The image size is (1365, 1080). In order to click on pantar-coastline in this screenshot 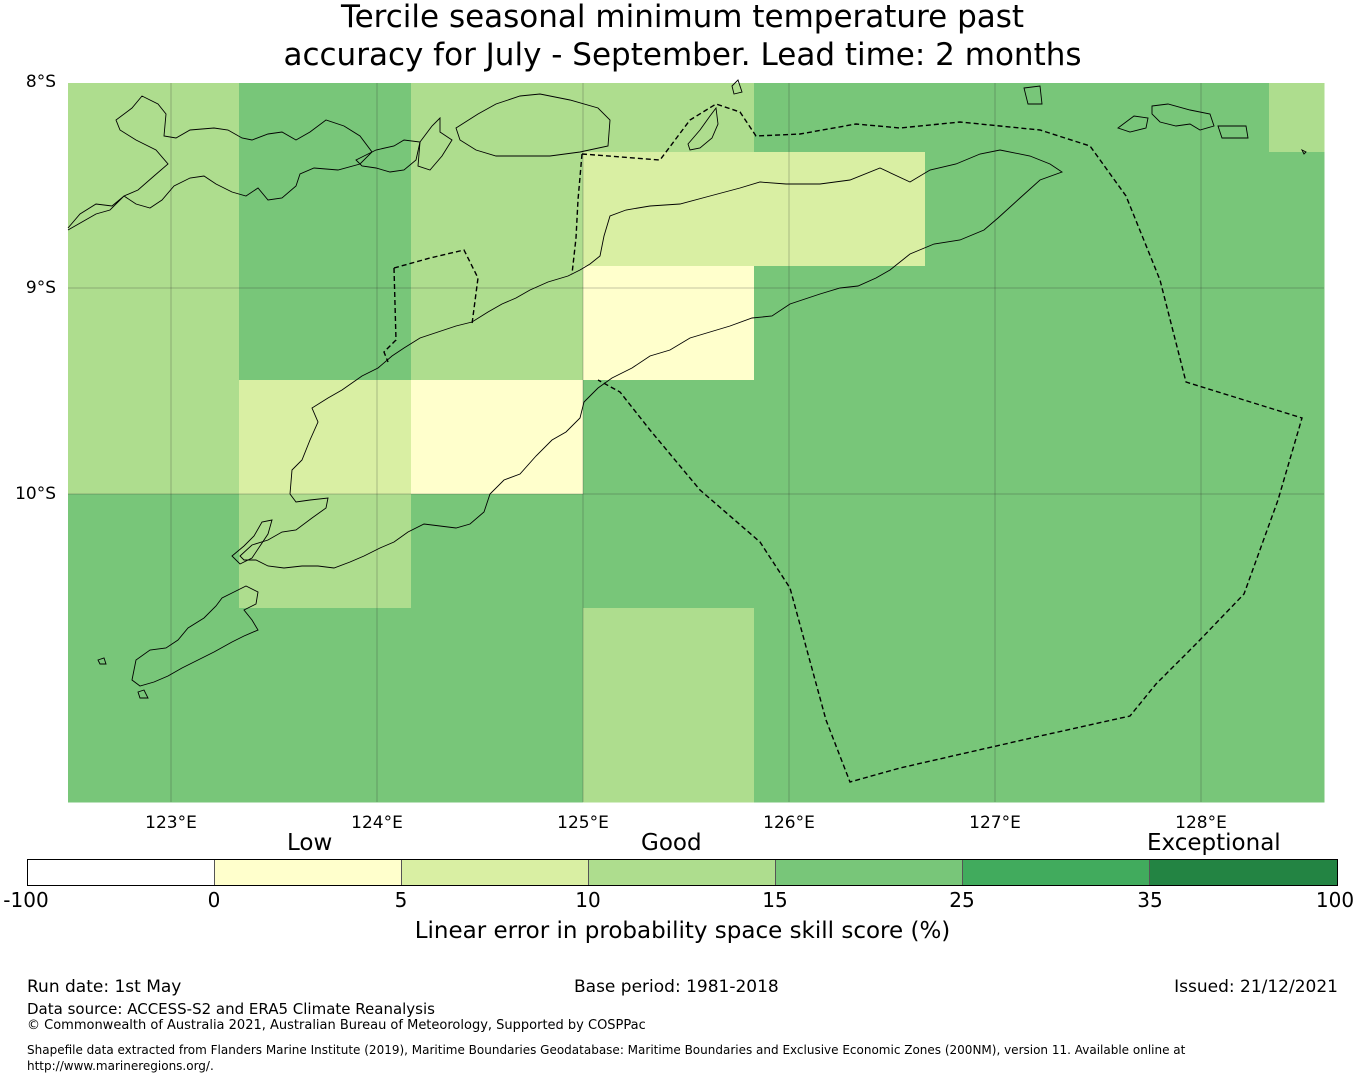, I will do `click(435, 143)`.